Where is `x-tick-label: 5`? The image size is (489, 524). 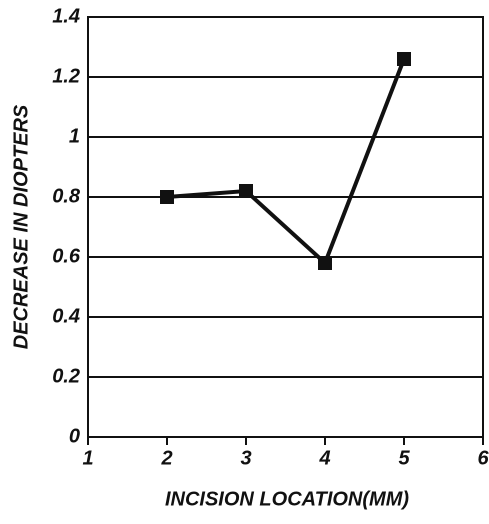 x-tick-label: 5 is located at coordinates (404, 458).